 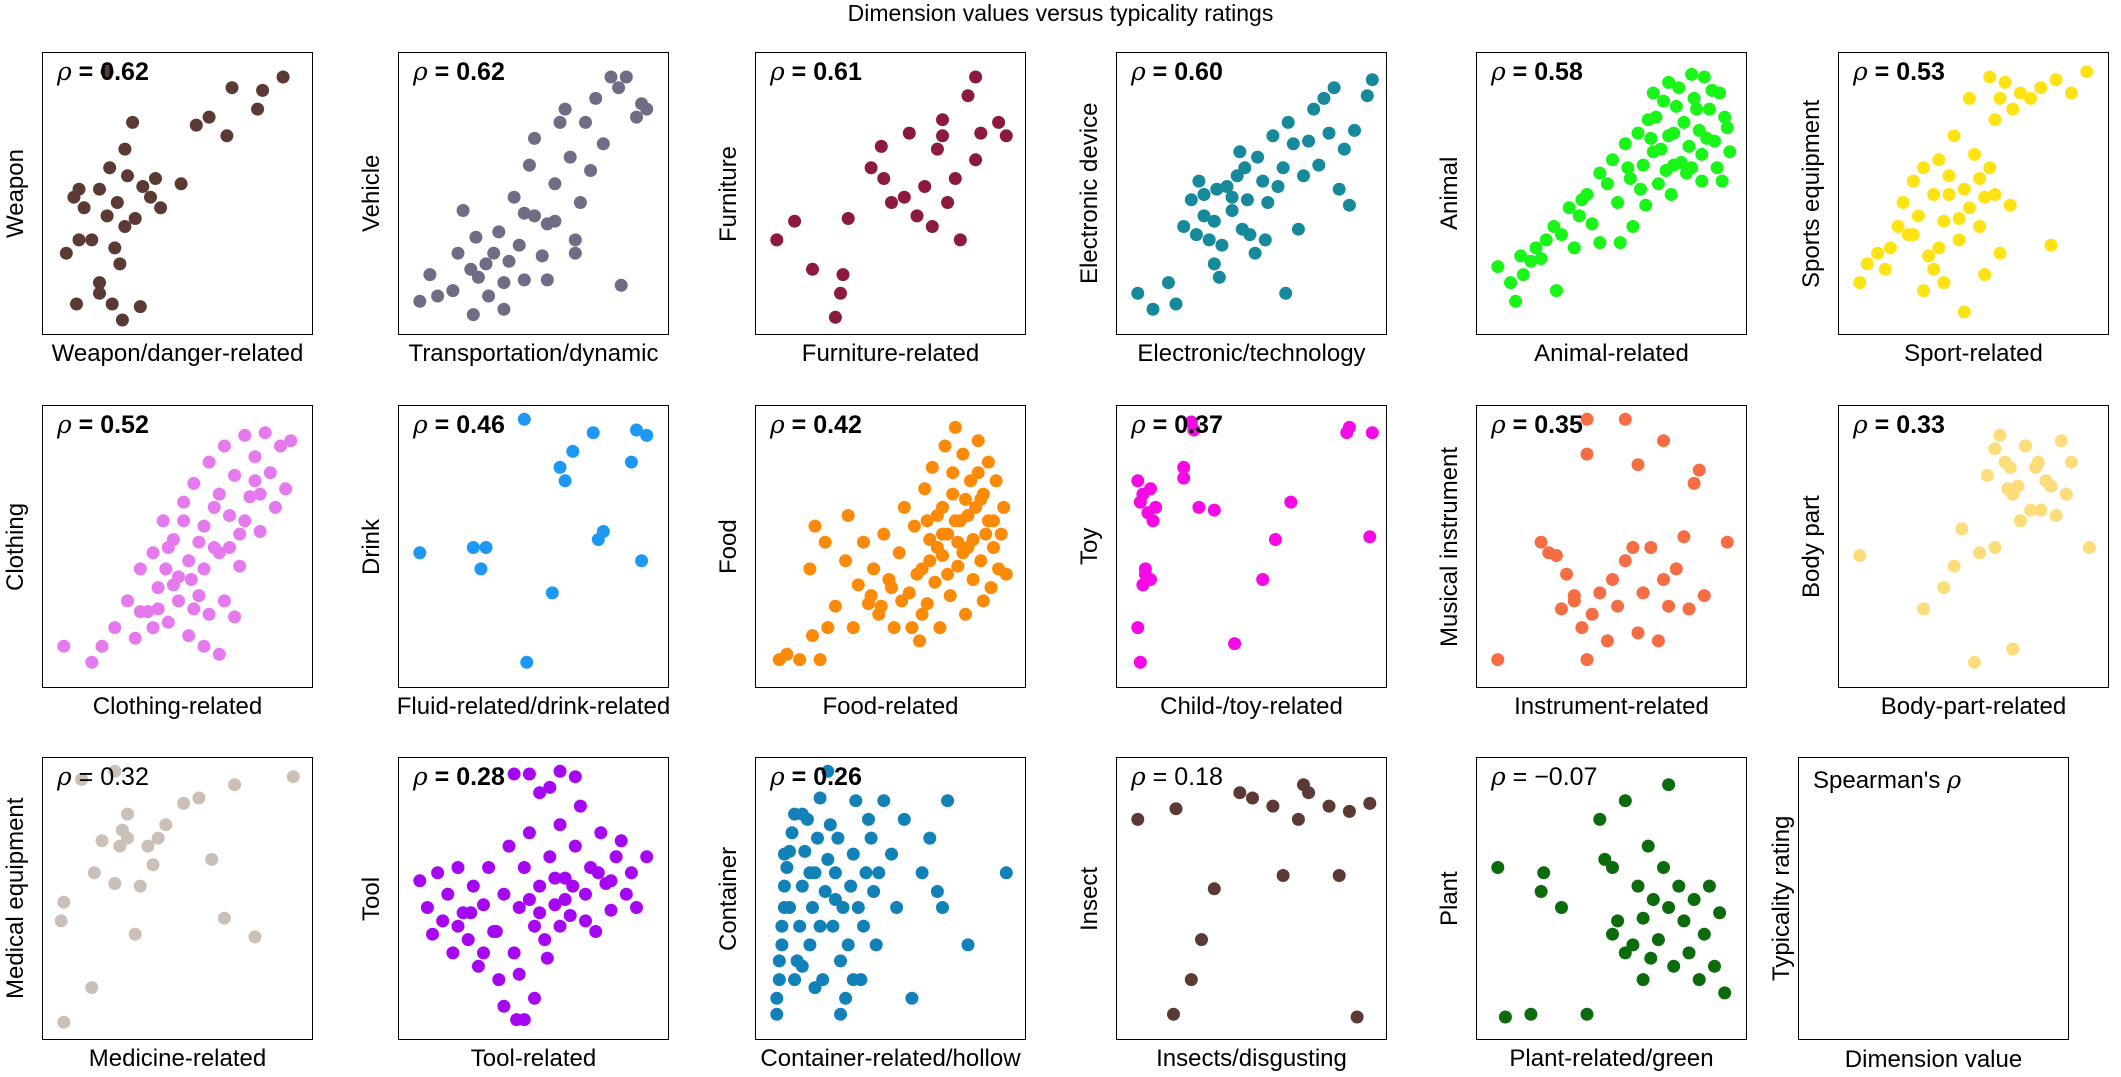 What do you see at coordinates (1811, 546) in the screenshot?
I see `y-axis-label: Body part` at bounding box center [1811, 546].